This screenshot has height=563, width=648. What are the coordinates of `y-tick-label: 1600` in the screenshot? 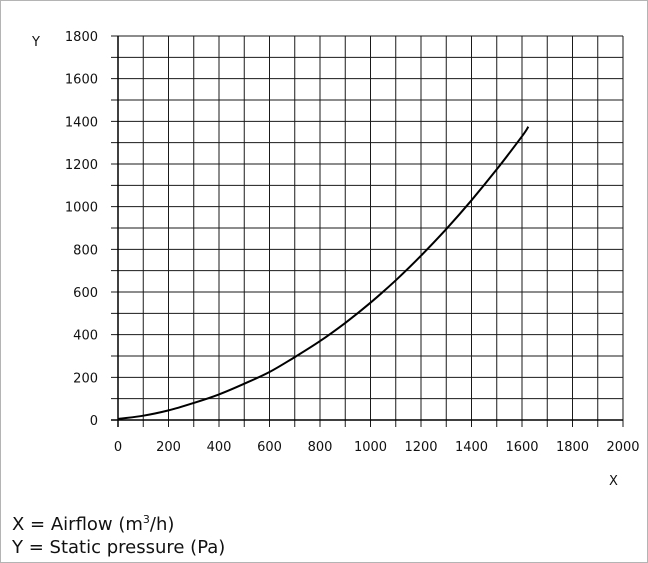 It's located at (81, 80).